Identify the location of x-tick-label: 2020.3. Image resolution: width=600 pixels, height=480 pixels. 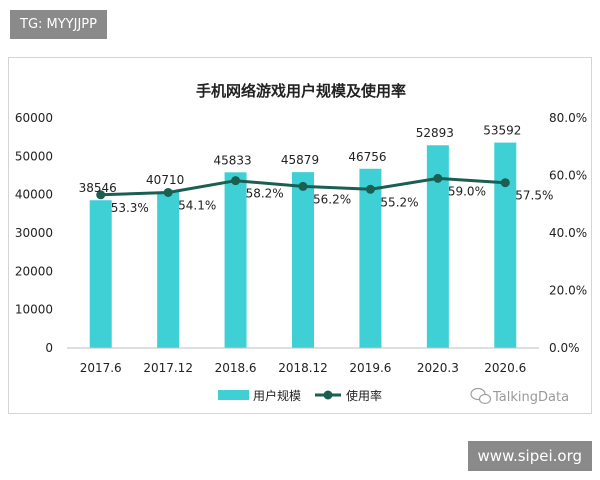
(438, 368).